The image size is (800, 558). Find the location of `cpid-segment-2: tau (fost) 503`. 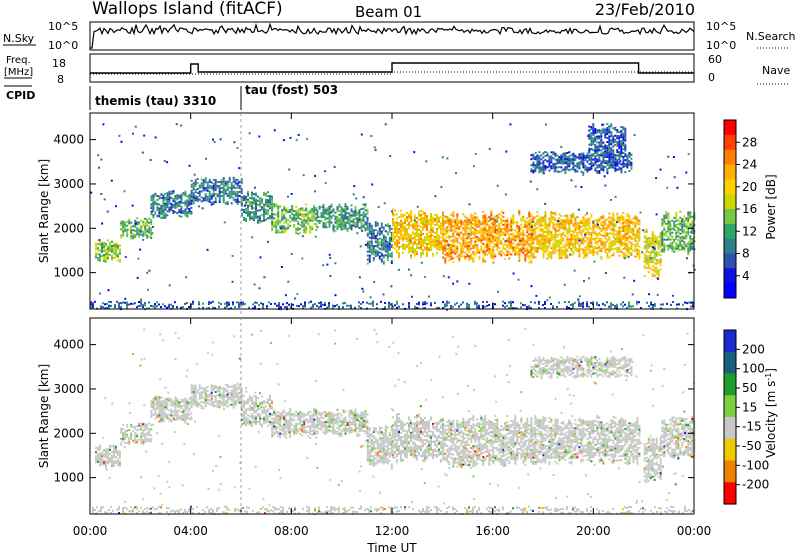

cpid-segment-2: tau (fost) 503 is located at coordinates (291, 90).